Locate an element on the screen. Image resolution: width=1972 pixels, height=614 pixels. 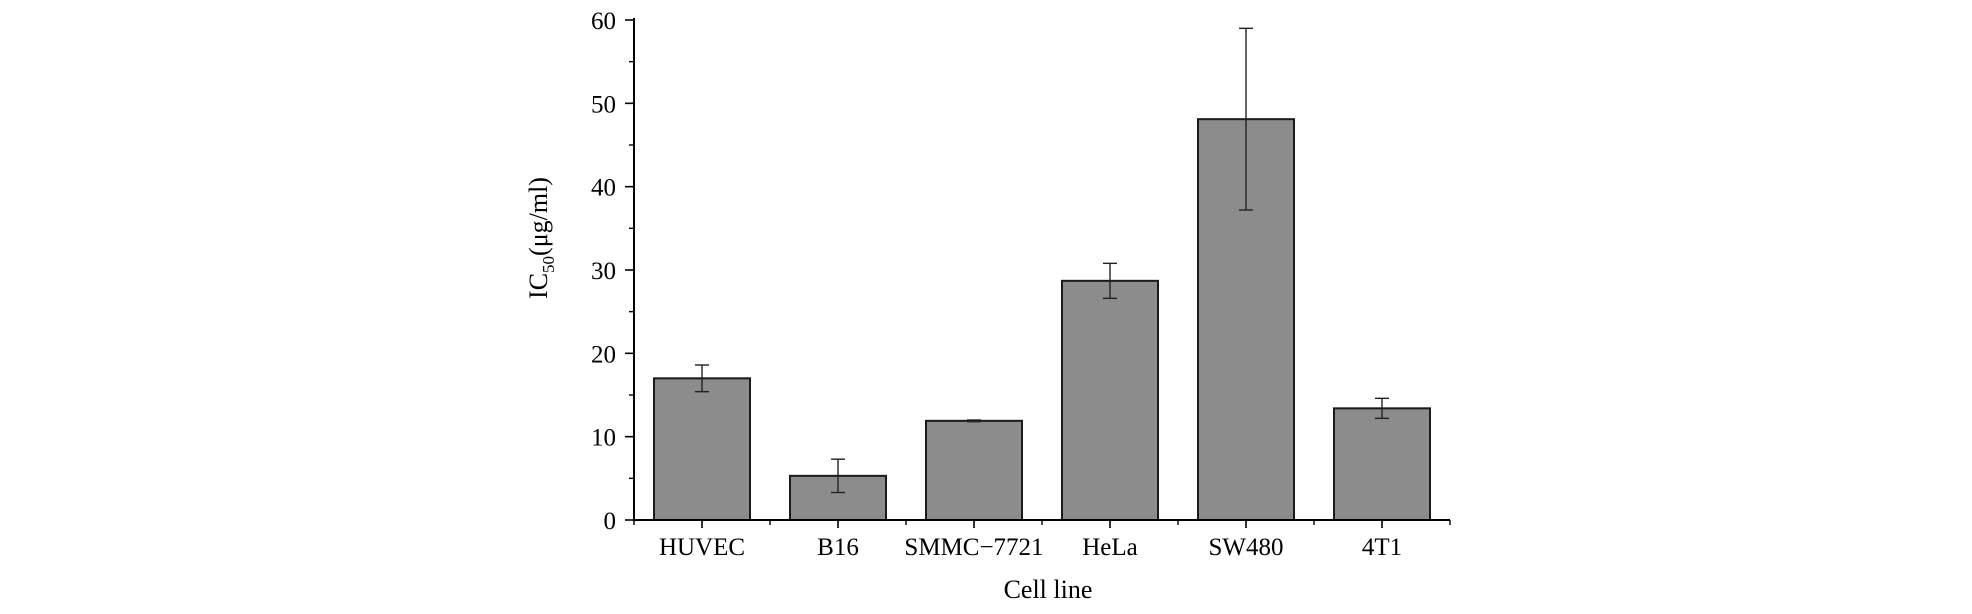
y-tick-label: 20 is located at coordinates (603, 354).